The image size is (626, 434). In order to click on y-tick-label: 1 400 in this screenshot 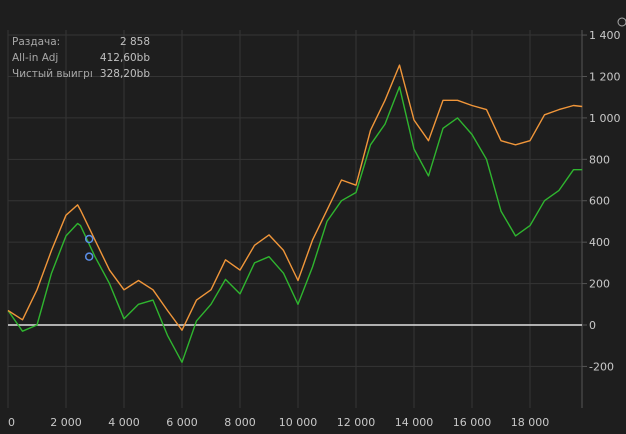, I will do `click(605, 35)`.